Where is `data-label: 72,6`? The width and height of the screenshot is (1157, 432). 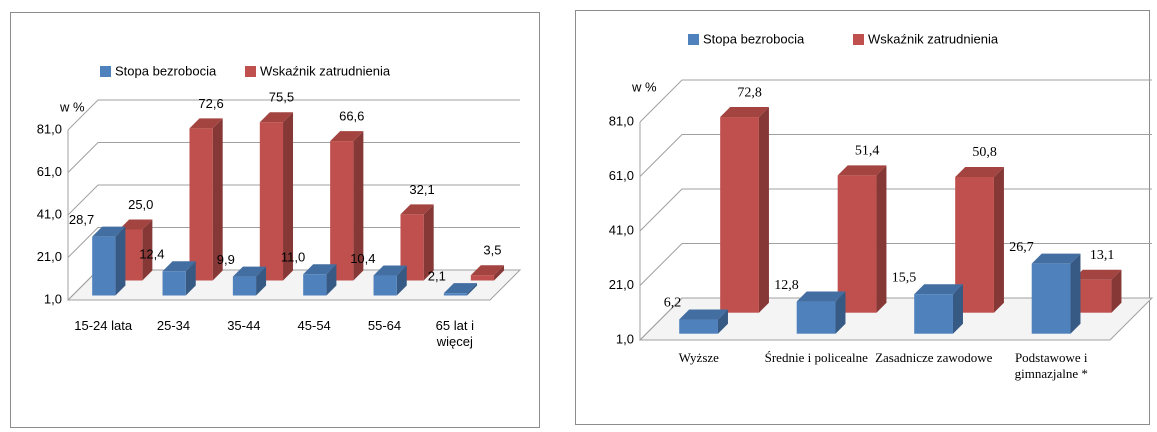
data-label: 72,6 is located at coordinates (210, 103).